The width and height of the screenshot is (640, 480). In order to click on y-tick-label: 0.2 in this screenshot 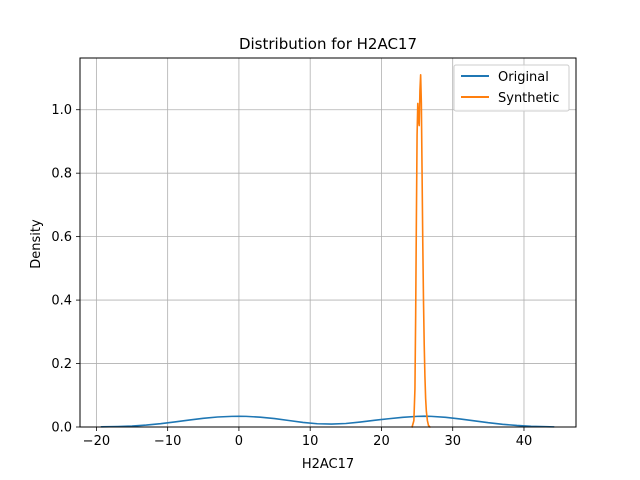, I will do `click(61, 364)`.